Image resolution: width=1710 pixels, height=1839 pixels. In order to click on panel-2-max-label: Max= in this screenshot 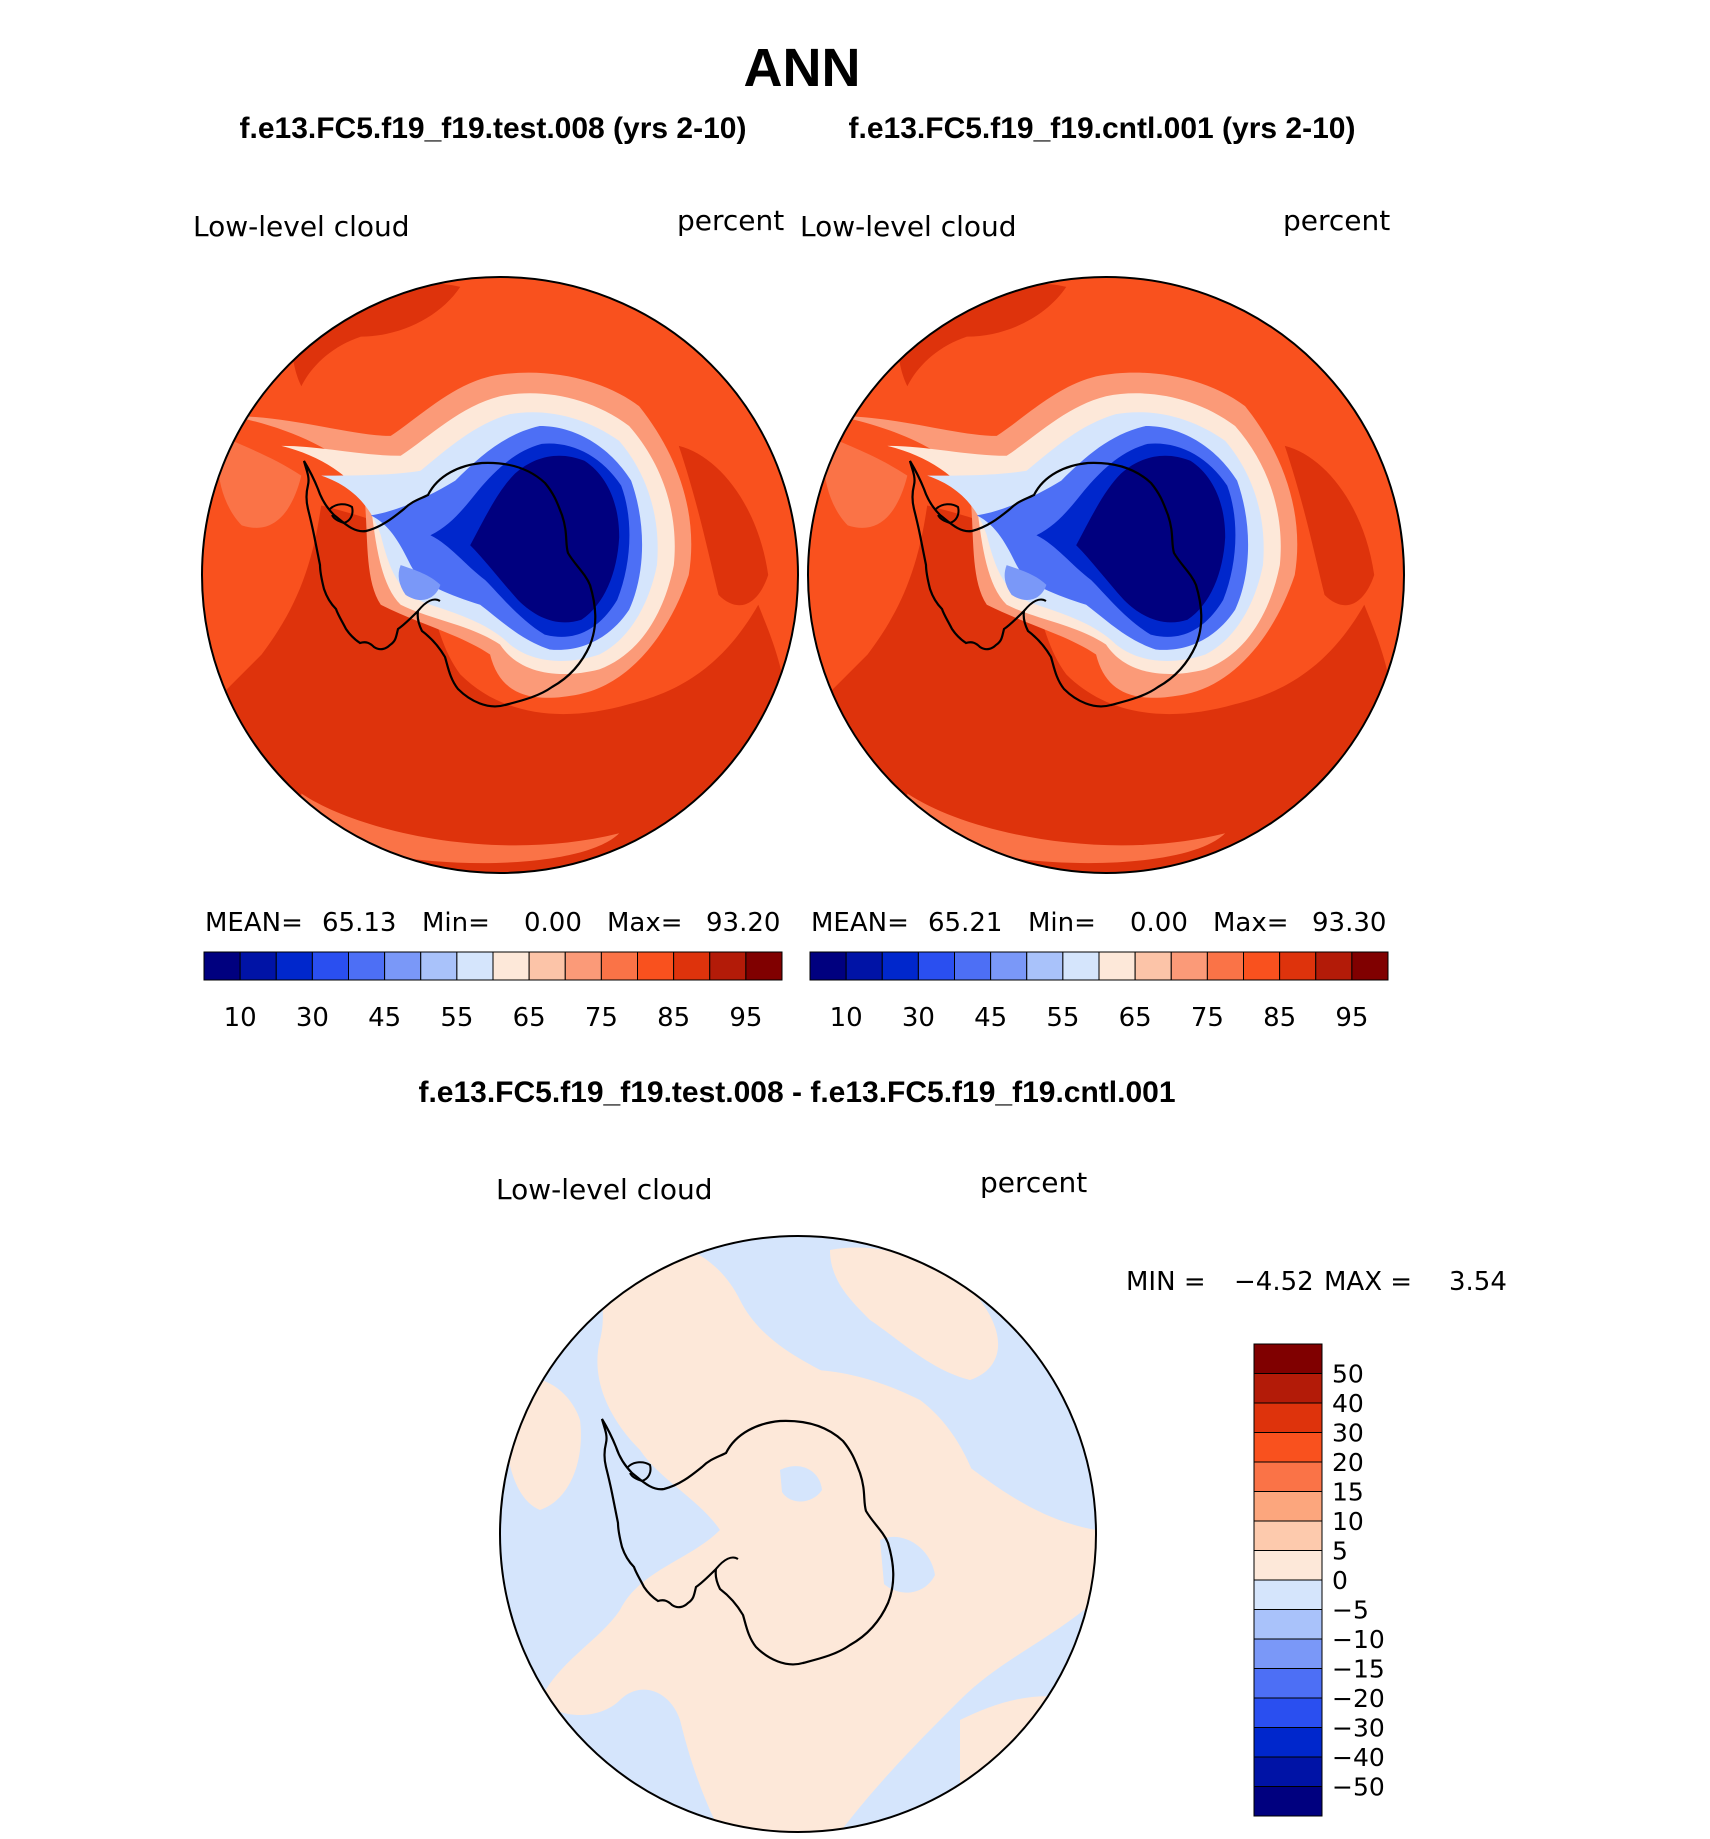, I will do `click(1251, 923)`.